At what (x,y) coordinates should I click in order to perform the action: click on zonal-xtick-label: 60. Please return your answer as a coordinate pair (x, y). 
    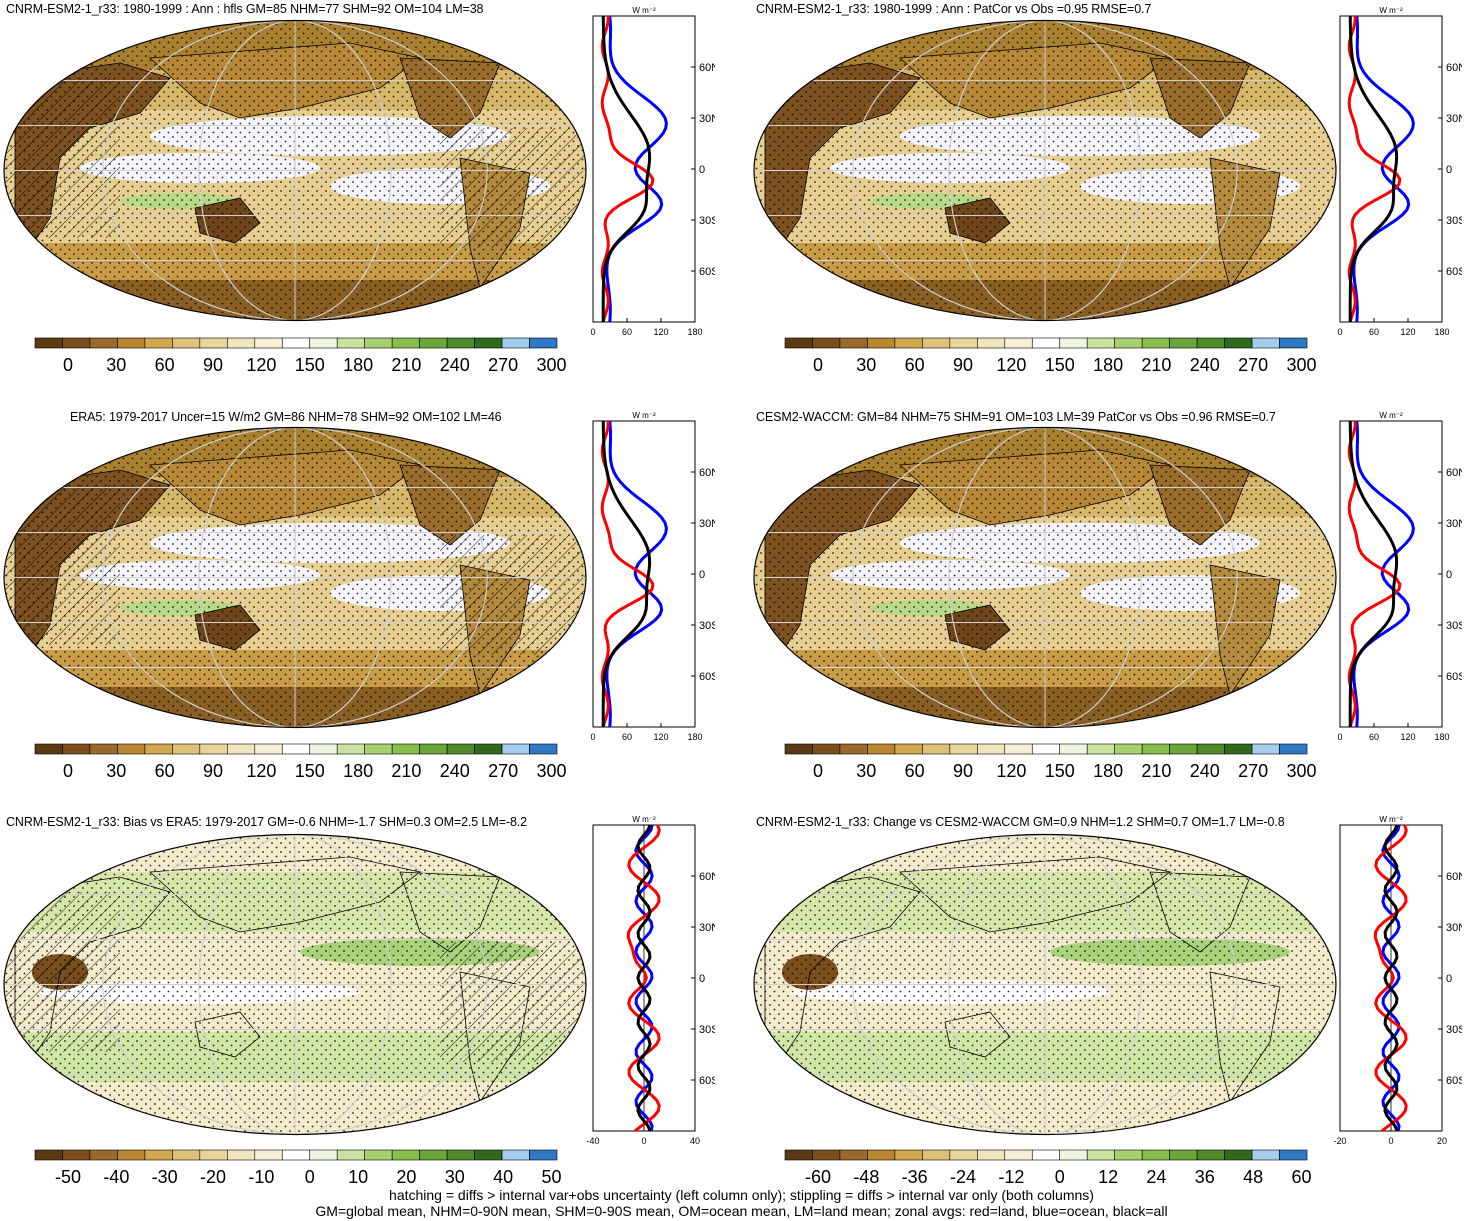
    Looking at the image, I should click on (627, 737).